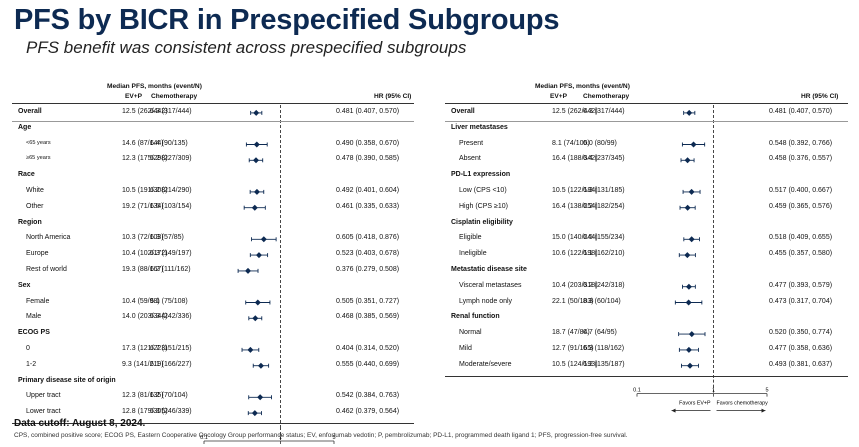 The height and width of the screenshot is (447, 859). What do you see at coordinates (604, 238) in the screenshot?
I see `chemo-value: 6.5 (155/234)` at bounding box center [604, 238].